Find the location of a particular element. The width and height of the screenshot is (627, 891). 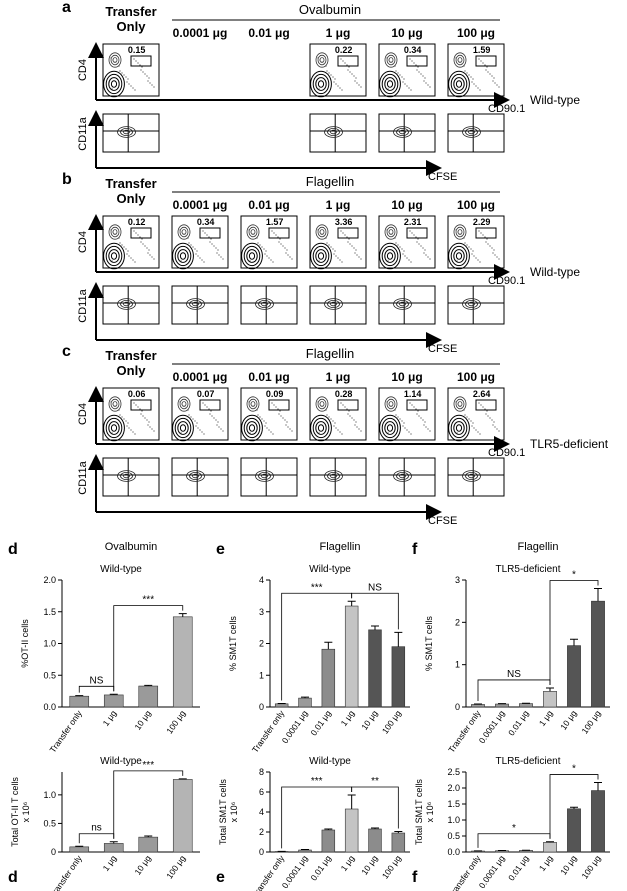

x-marker: CFSE is located at coordinates (442, 177).